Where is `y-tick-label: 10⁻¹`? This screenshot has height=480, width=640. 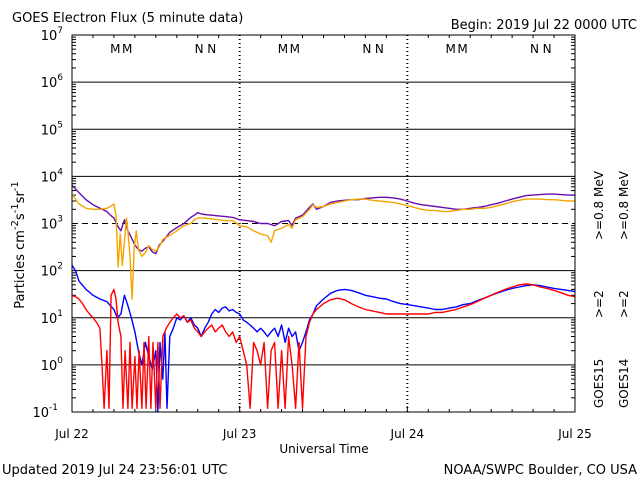 y-tick-label: 10⁻¹ is located at coordinates (45, 412).